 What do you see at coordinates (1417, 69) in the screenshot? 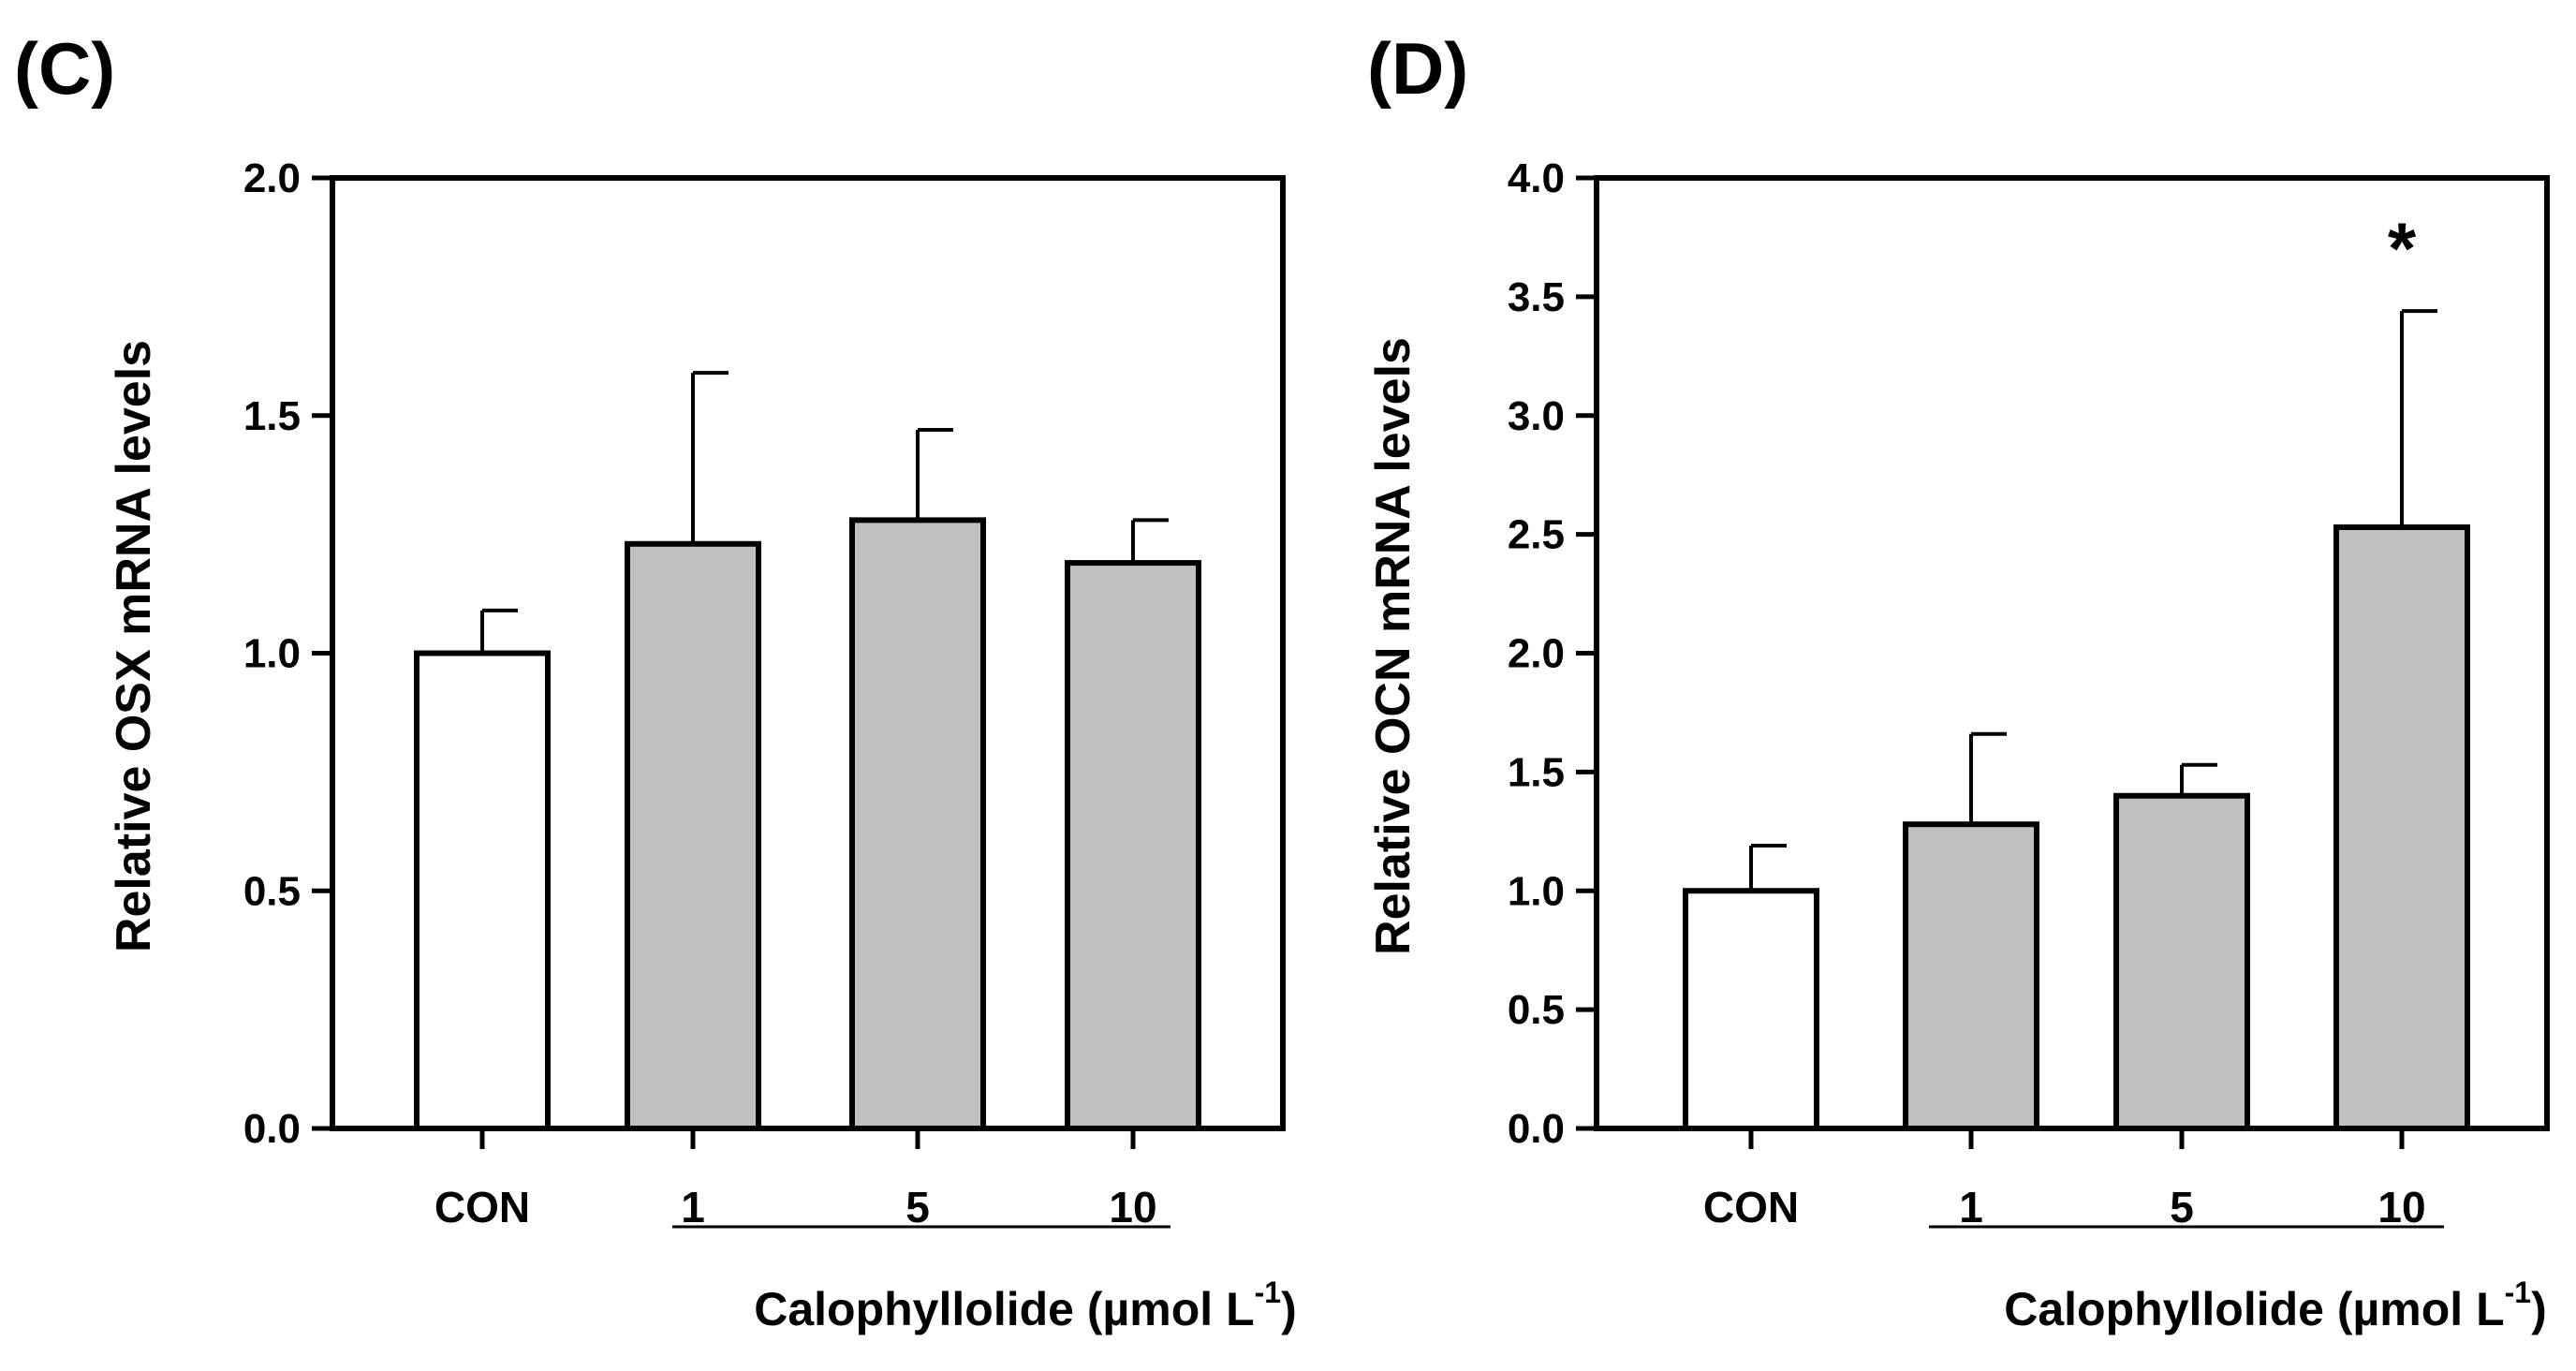
I see `panel-label: (D)` at bounding box center [1417, 69].